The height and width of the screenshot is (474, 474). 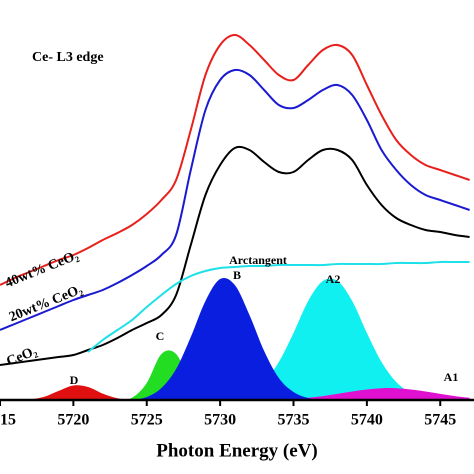 I want to click on x-tick-label: 5720, so click(x=73, y=420).